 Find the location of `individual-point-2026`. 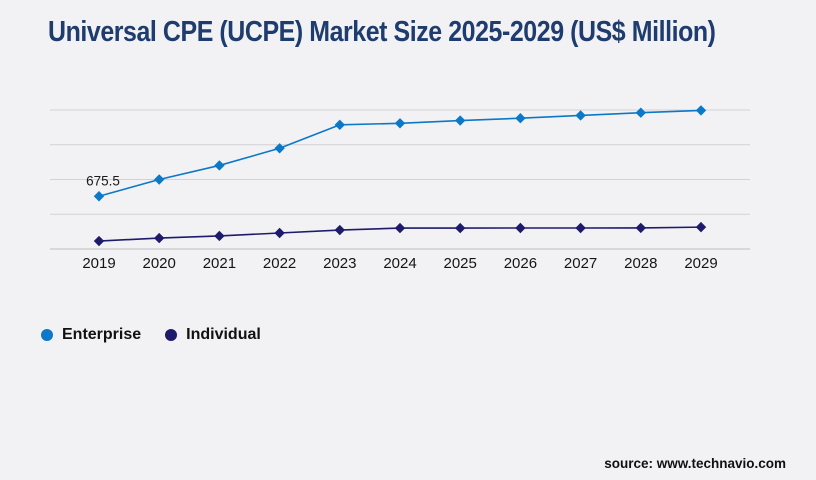

individual-point-2026 is located at coordinates (520, 228).